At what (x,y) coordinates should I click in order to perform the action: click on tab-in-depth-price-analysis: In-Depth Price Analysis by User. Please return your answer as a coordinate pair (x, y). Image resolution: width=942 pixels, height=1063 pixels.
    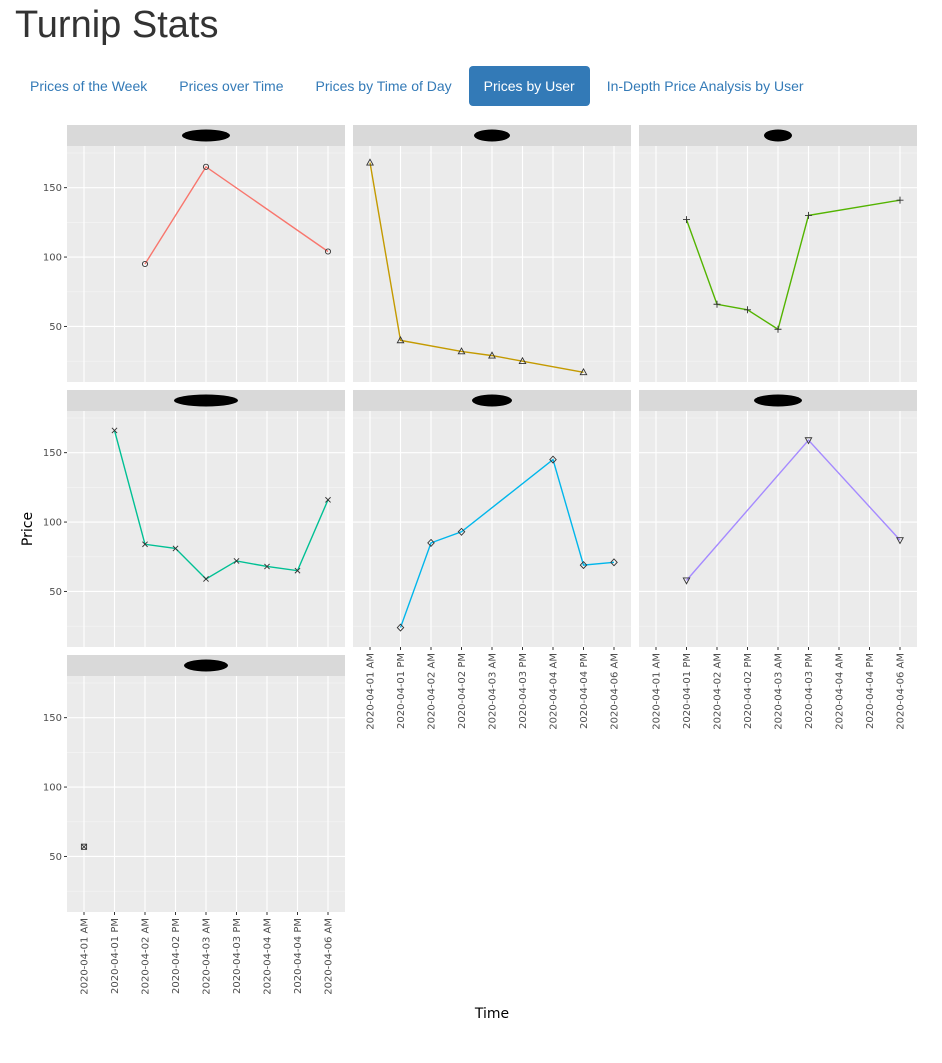
    Looking at the image, I should click on (705, 86).